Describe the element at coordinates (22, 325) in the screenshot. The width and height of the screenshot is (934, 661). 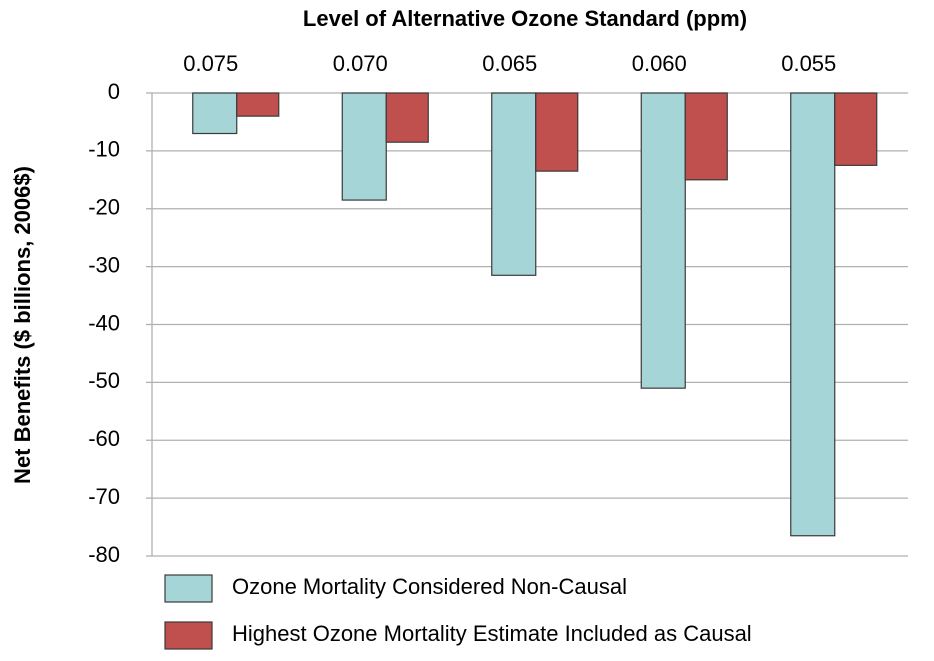
I see `y-axis-label: Net Benefits ($ billions, 2006$)` at that location.